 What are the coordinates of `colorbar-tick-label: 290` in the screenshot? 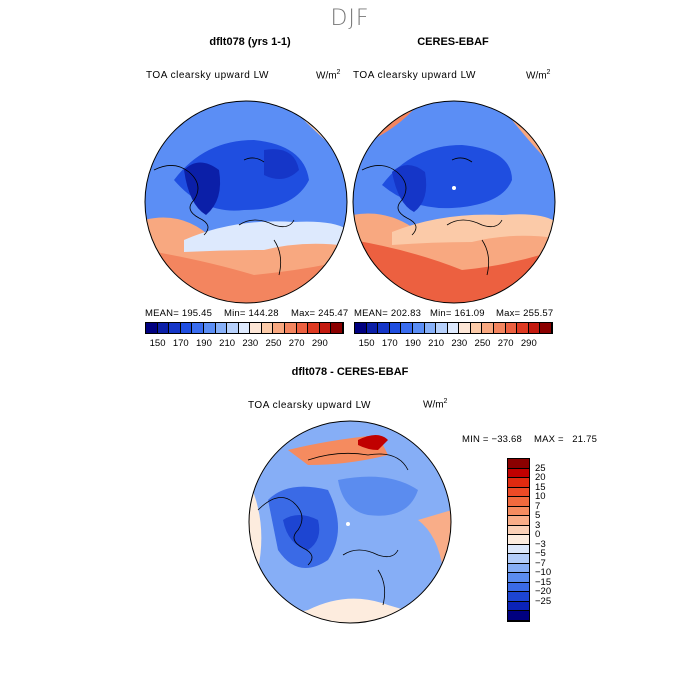 It's located at (319, 343).